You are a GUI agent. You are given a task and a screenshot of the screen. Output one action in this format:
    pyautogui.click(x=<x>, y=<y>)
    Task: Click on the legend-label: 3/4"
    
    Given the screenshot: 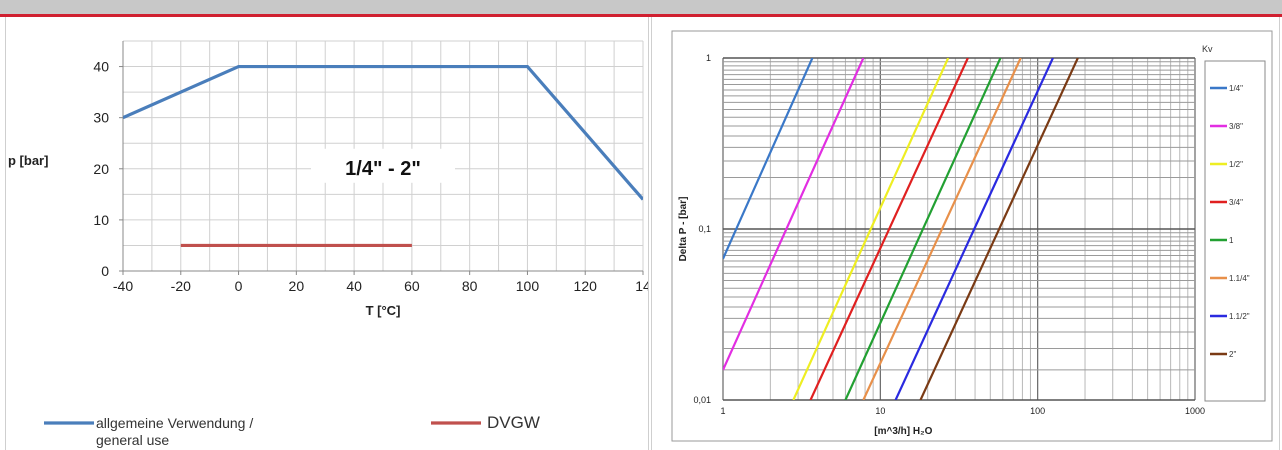 What is the action you would take?
    pyautogui.click(x=1236, y=202)
    